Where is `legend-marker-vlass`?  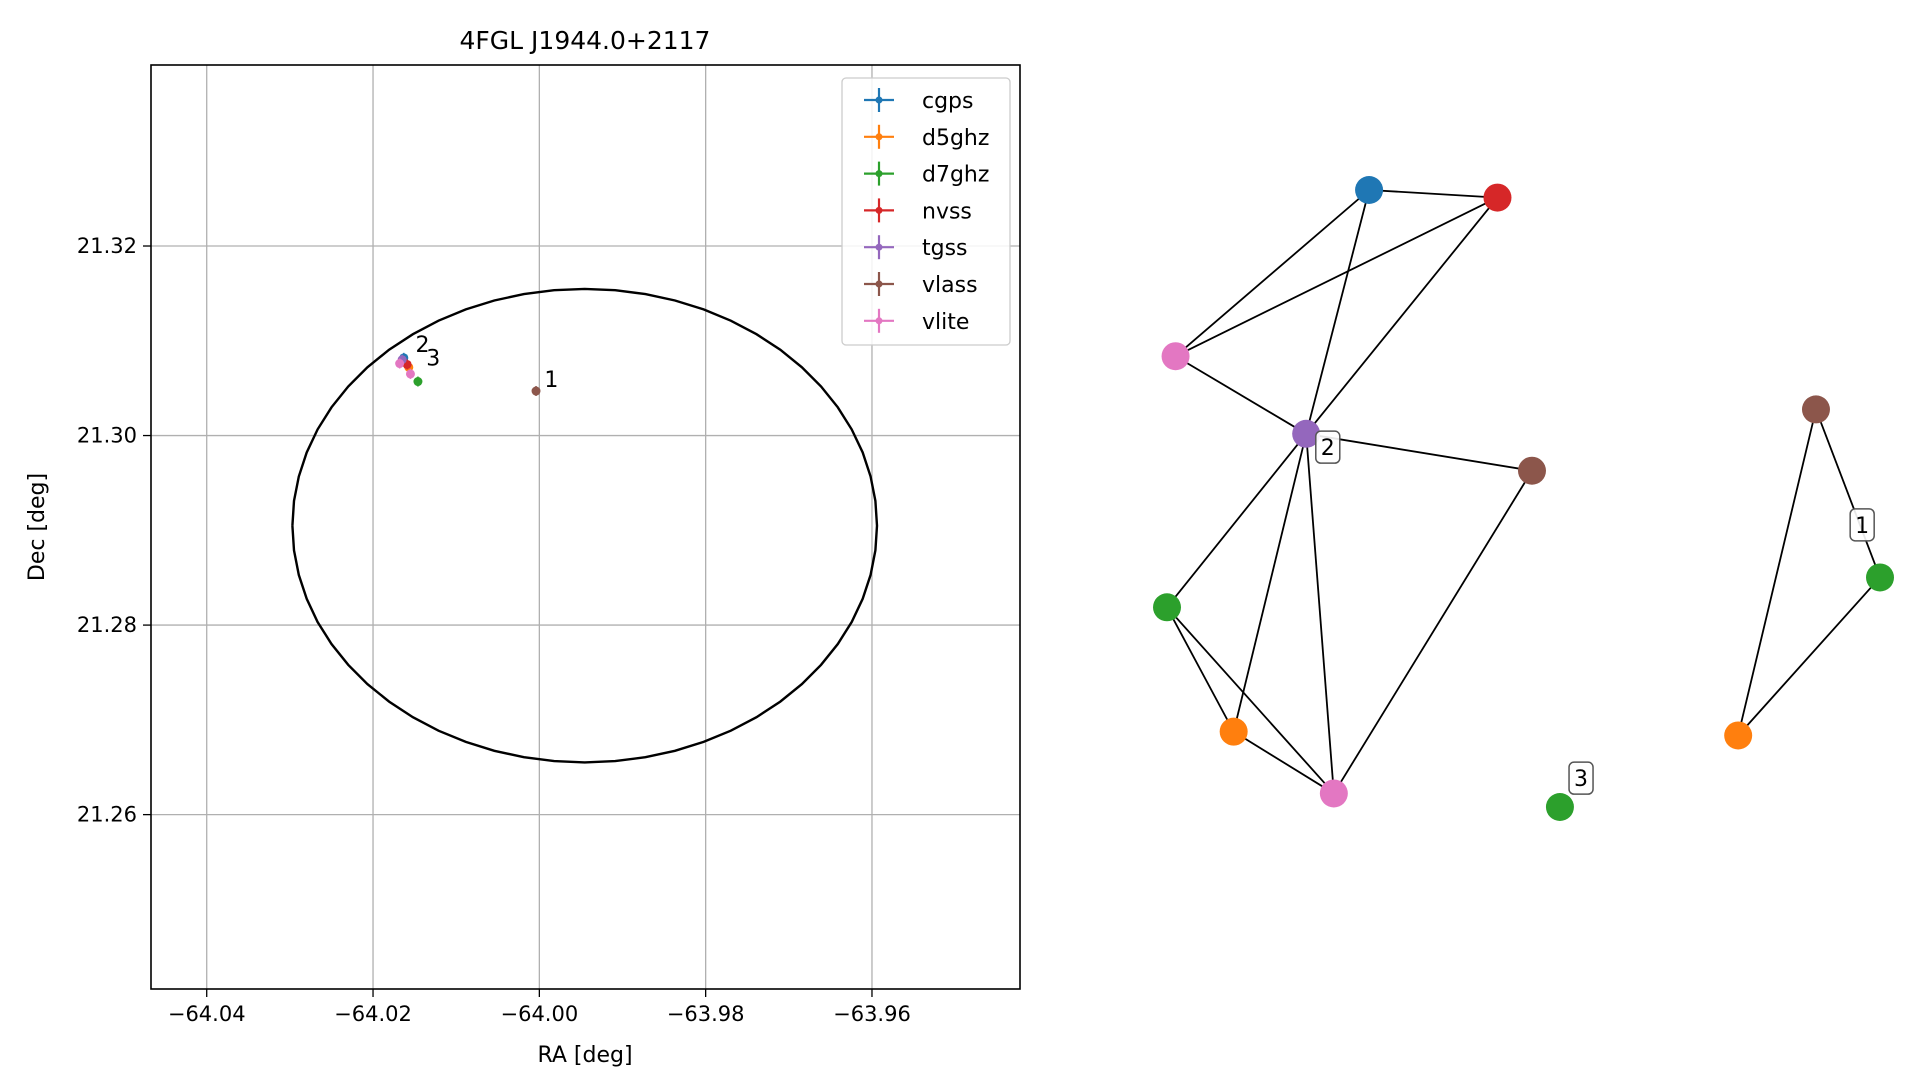 legend-marker-vlass is located at coordinates (879, 284).